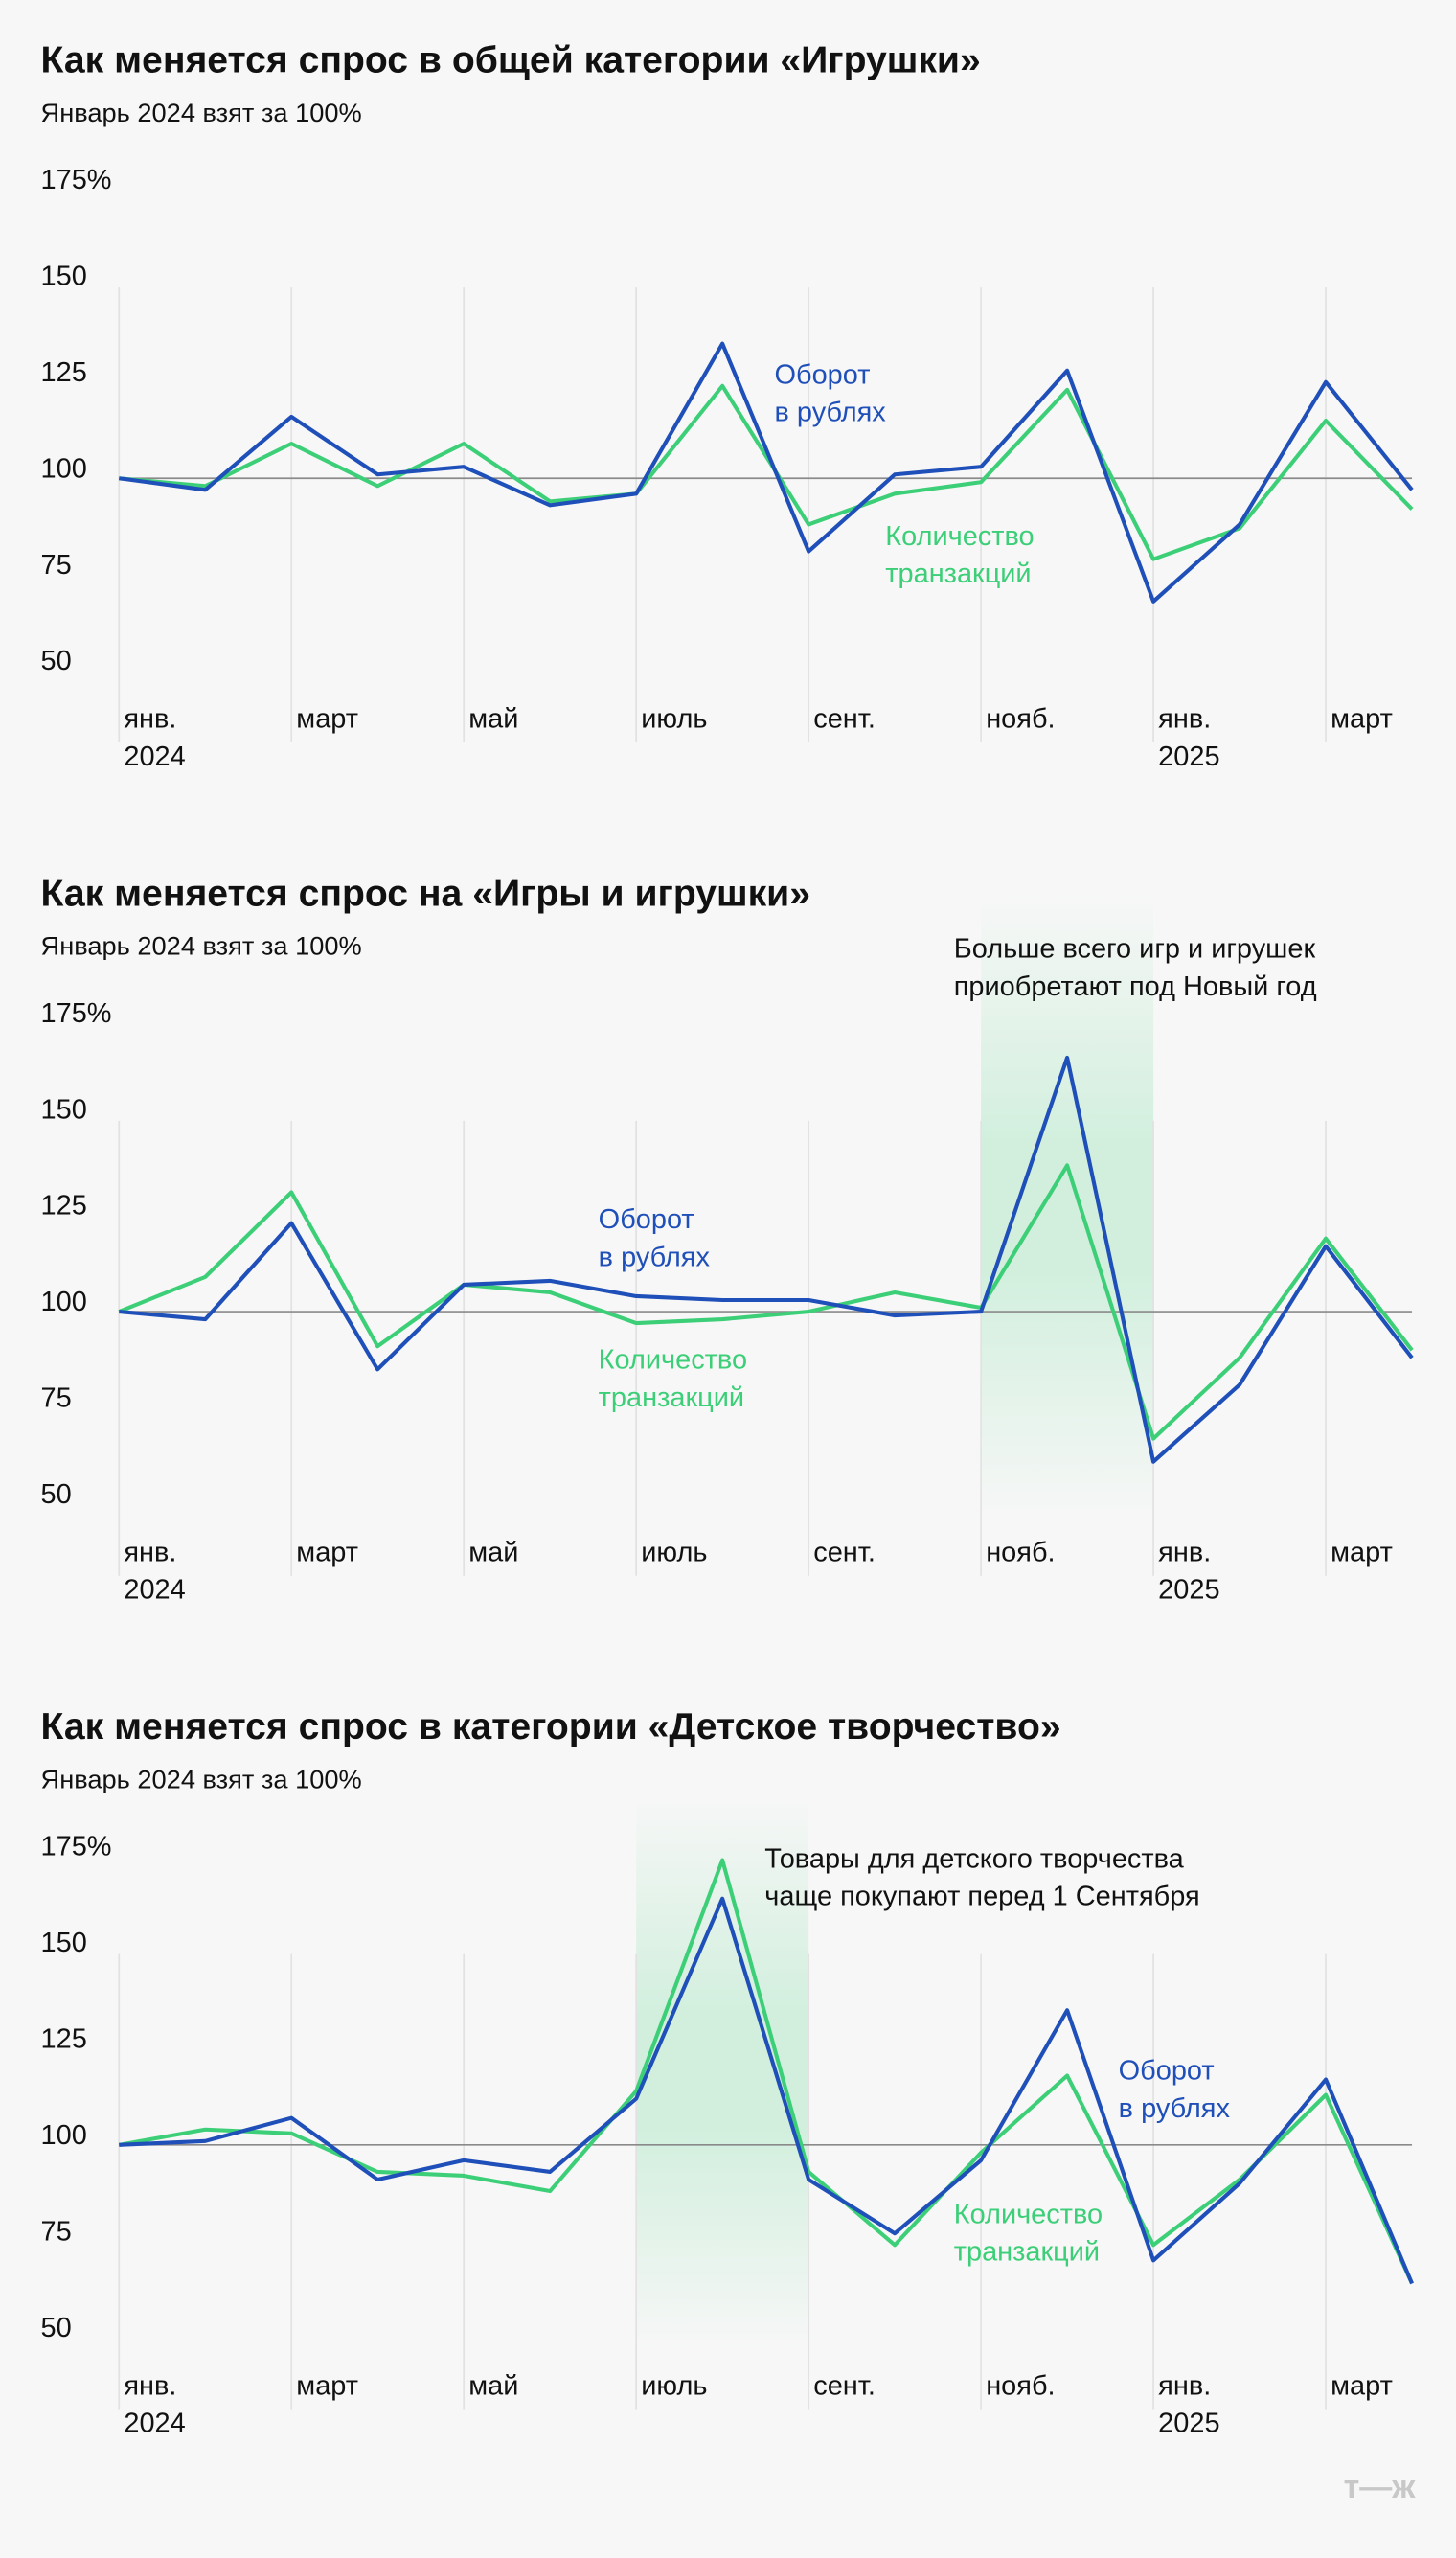  What do you see at coordinates (1067, 1207) in the screenshot?
I see `highlight-band` at bounding box center [1067, 1207].